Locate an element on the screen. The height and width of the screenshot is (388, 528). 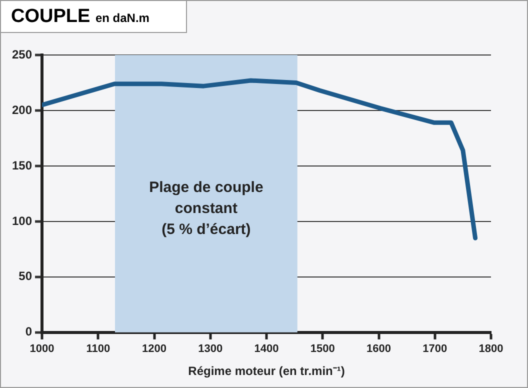
x-axis-title: Régime moteur (en tr.min⁻¹) is located at coordinates (266, 371).